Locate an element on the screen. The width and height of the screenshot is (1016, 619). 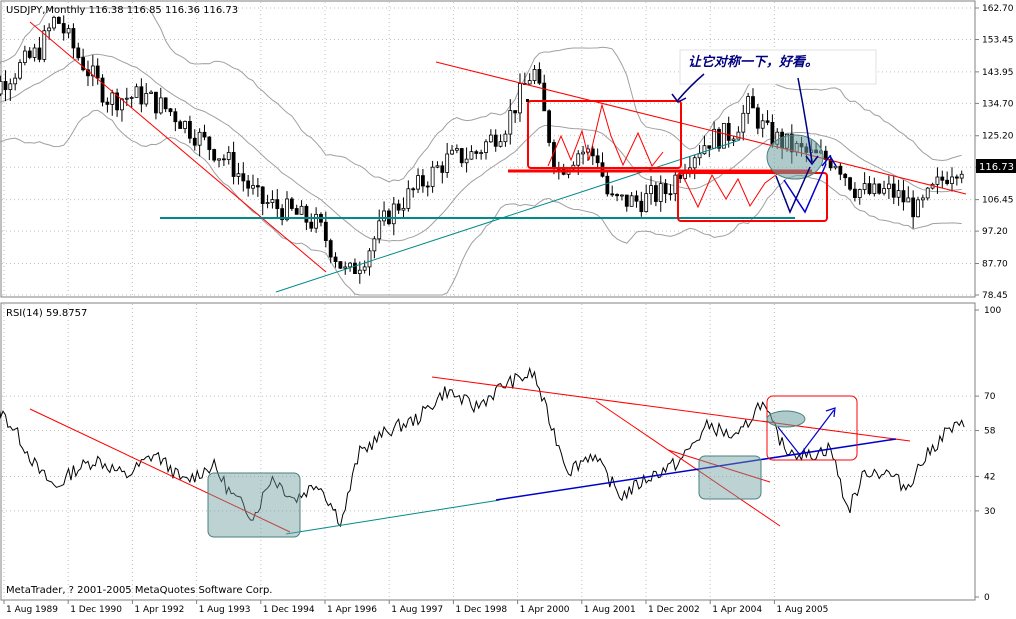
price-tick-label: 97.20 is located at coordinates (995, 232).